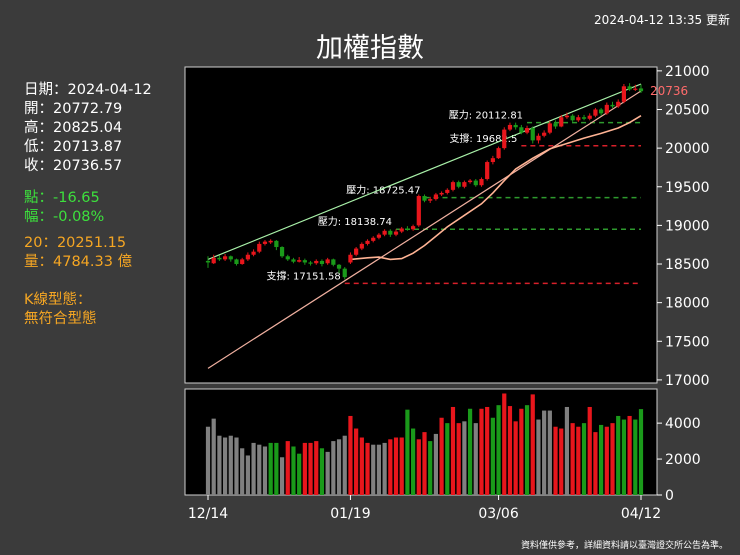 The image size is (740, 555). What do you see at coordinates (73, 109) in the screenshot?
I see `info-open: 開：20772.79` at bounding box center [73, 109].